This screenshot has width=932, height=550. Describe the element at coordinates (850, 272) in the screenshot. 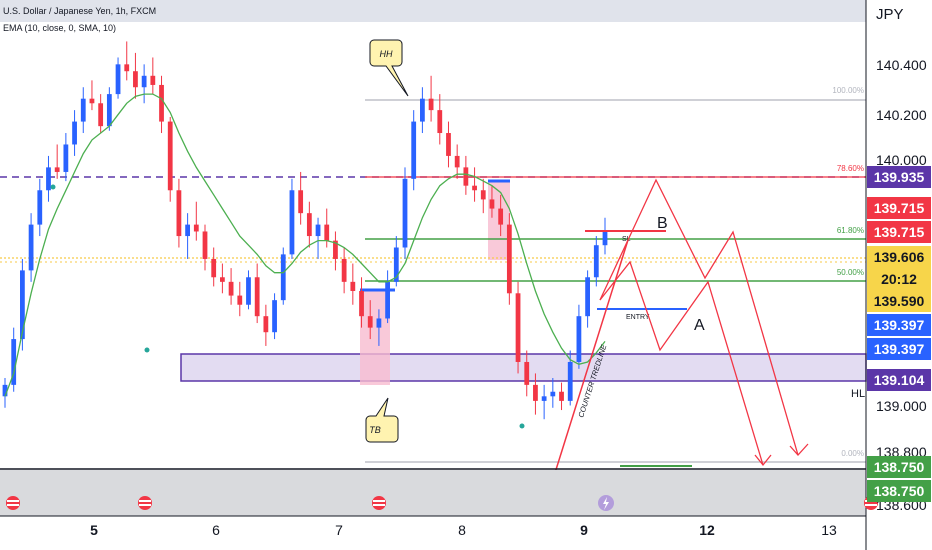

I see `fib-50-label: 50.00%` at that location.